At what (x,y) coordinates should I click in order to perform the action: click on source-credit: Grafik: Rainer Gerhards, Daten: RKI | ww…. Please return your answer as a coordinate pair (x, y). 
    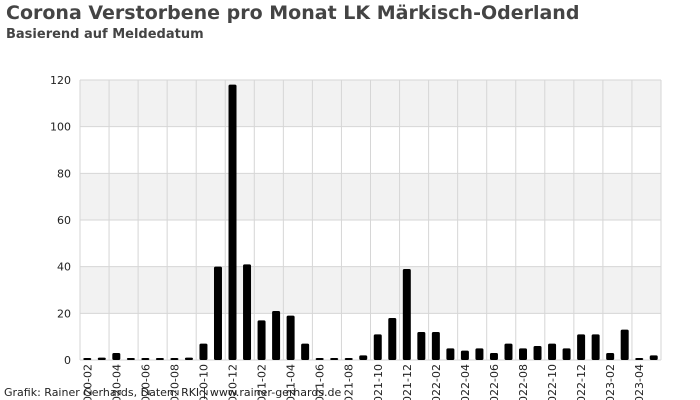
    Looking at the image, I should click on (173, 392).